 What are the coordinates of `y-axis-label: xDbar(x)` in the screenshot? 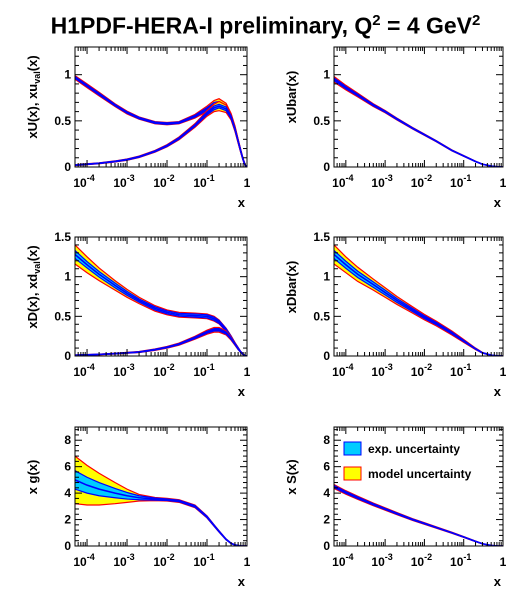 It's located at (291, 287).